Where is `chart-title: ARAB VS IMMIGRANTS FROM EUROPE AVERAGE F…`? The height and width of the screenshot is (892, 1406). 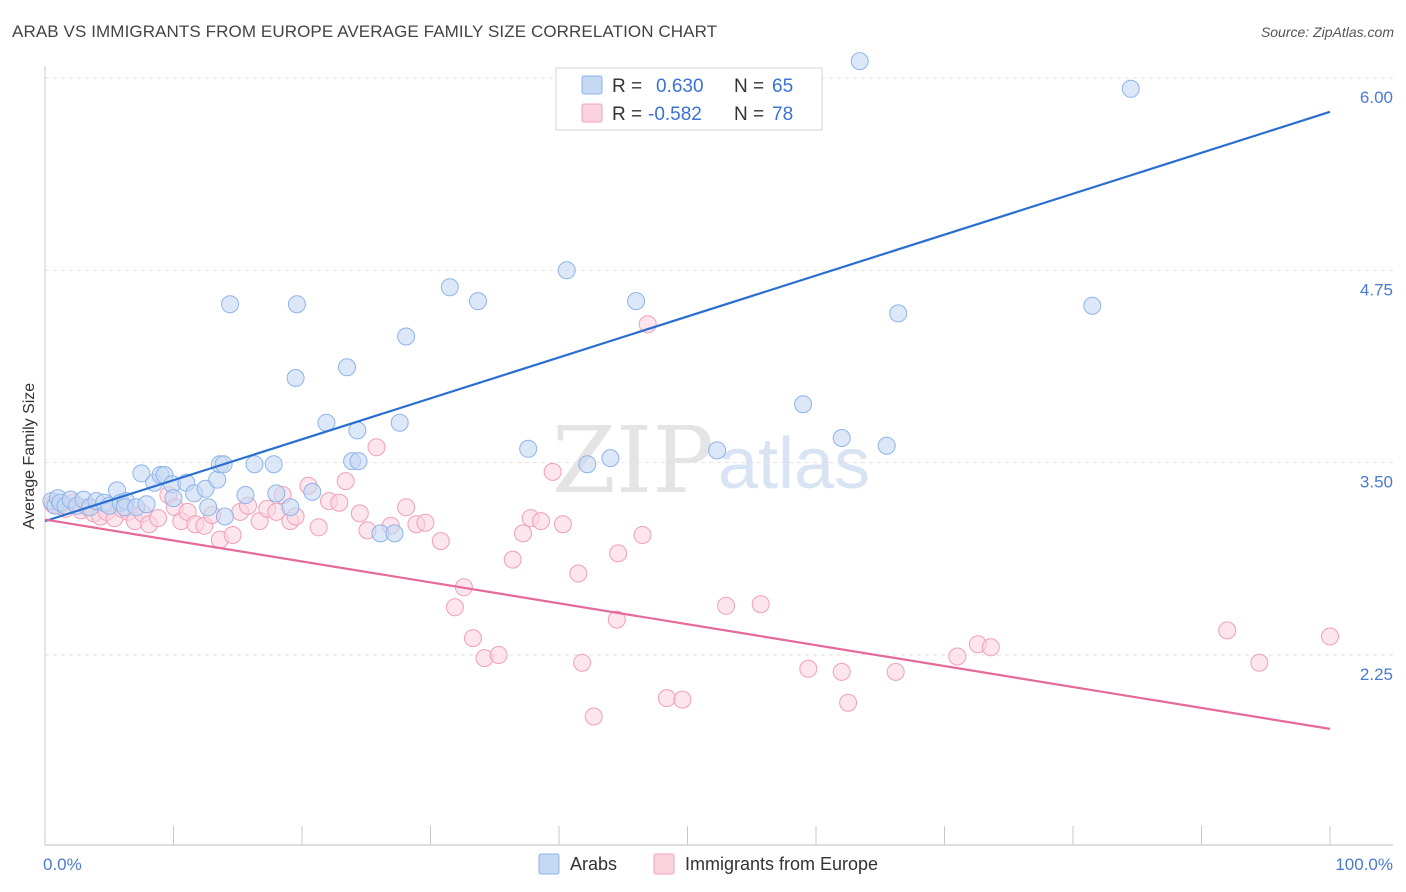
chart-title: ARAB VS IMMIGRANTS FROM EUROPE AVERAGE F… is located at coordinates (365, 31).